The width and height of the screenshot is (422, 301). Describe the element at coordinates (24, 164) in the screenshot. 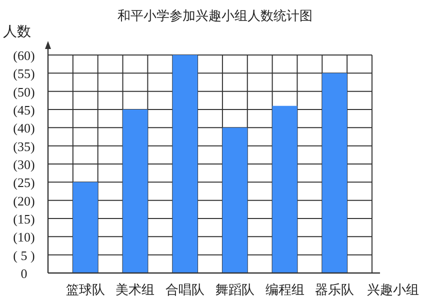

I see `y-tick-label: (30)` at that location.